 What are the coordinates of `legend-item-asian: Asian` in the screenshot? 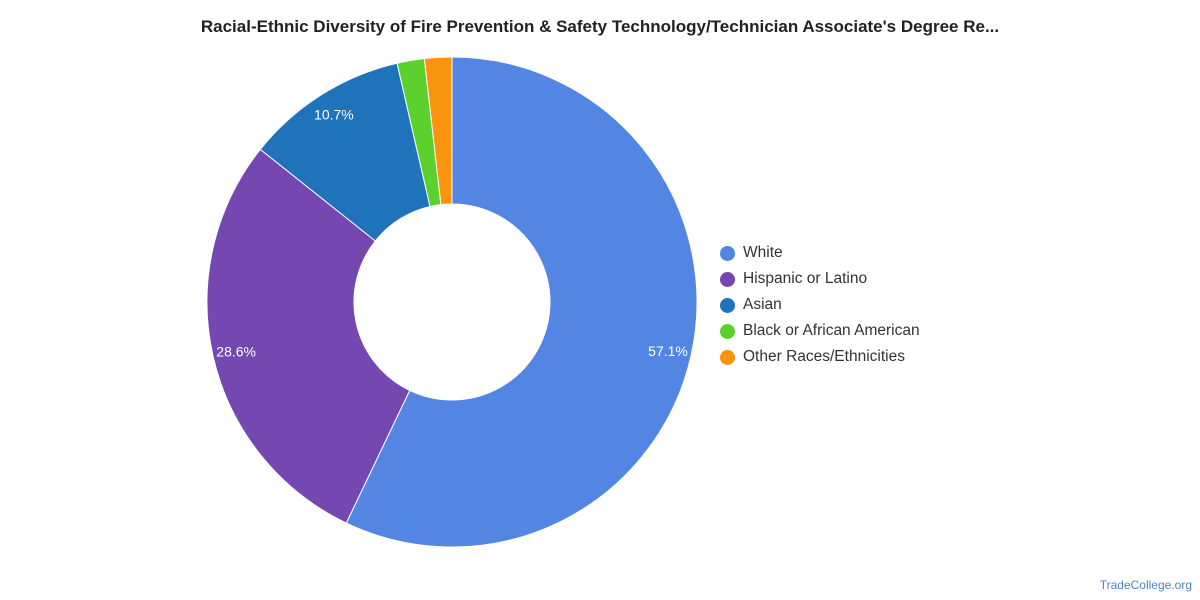 It's located at (820, 305).